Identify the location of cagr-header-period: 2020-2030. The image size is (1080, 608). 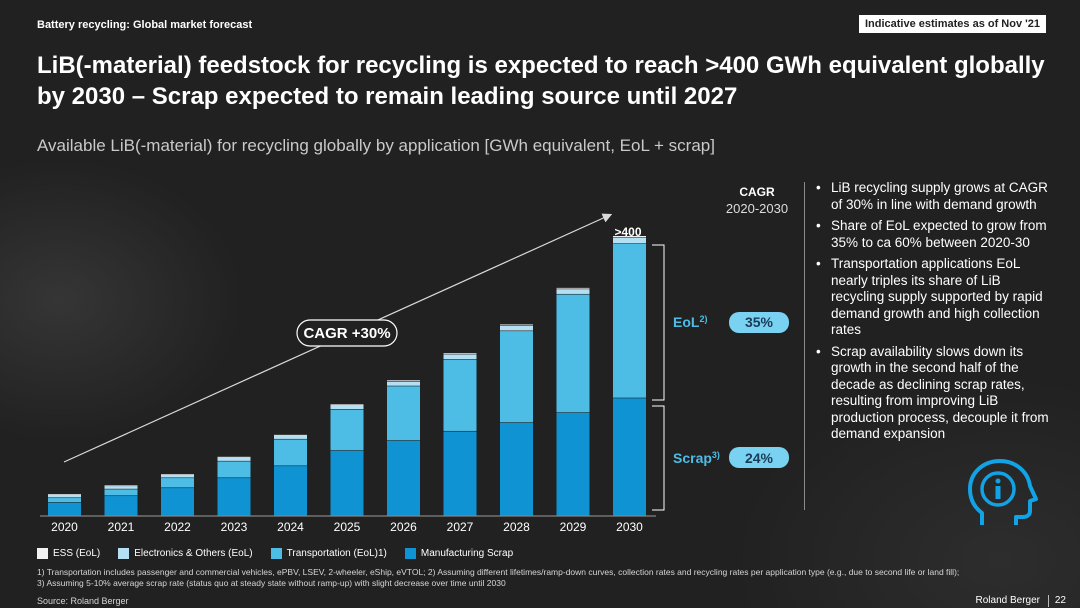
(757, 208).